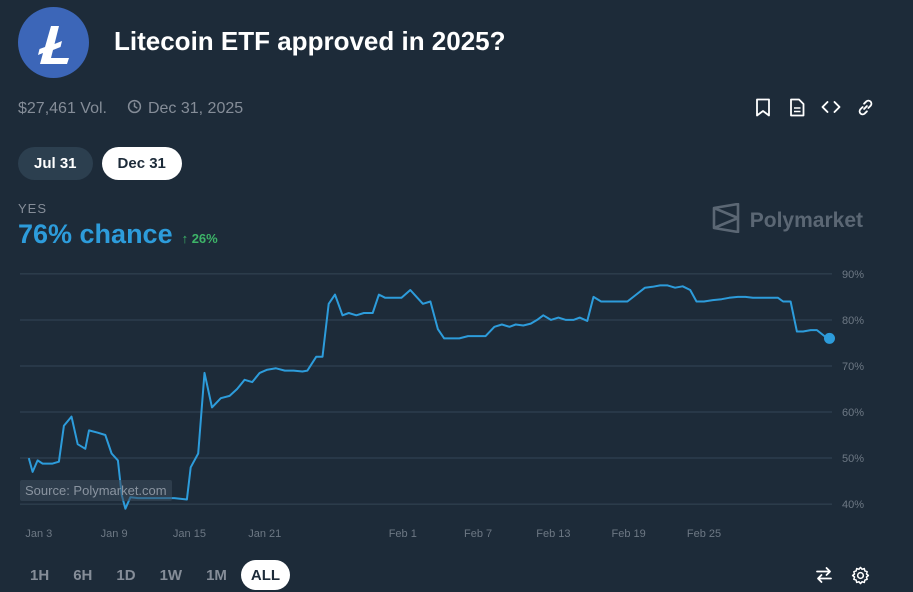  I want to click on outcome-label: YES, so click(33, 208).